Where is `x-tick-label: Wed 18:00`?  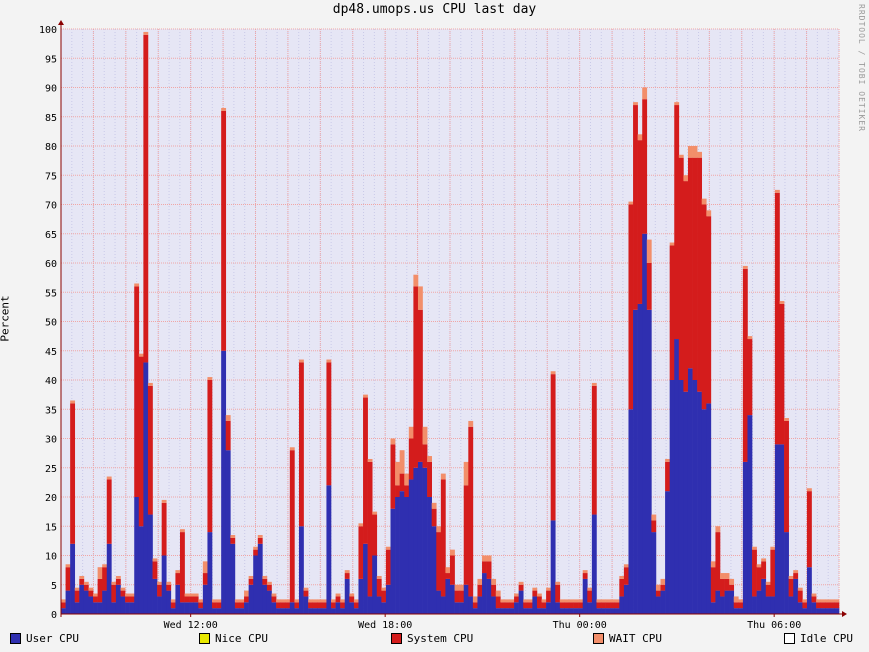 x-tick-label: Wed 18:00 is located at coordinates (385, 625).